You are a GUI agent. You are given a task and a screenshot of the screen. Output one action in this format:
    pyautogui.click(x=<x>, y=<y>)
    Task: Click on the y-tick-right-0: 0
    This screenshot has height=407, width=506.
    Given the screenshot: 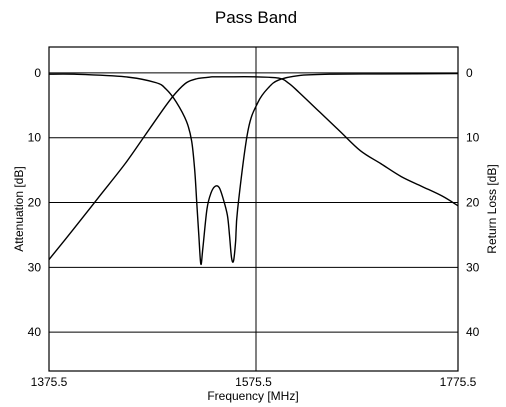 What is the action you would take?
    pyautogui.click(x=469, y=73)
    